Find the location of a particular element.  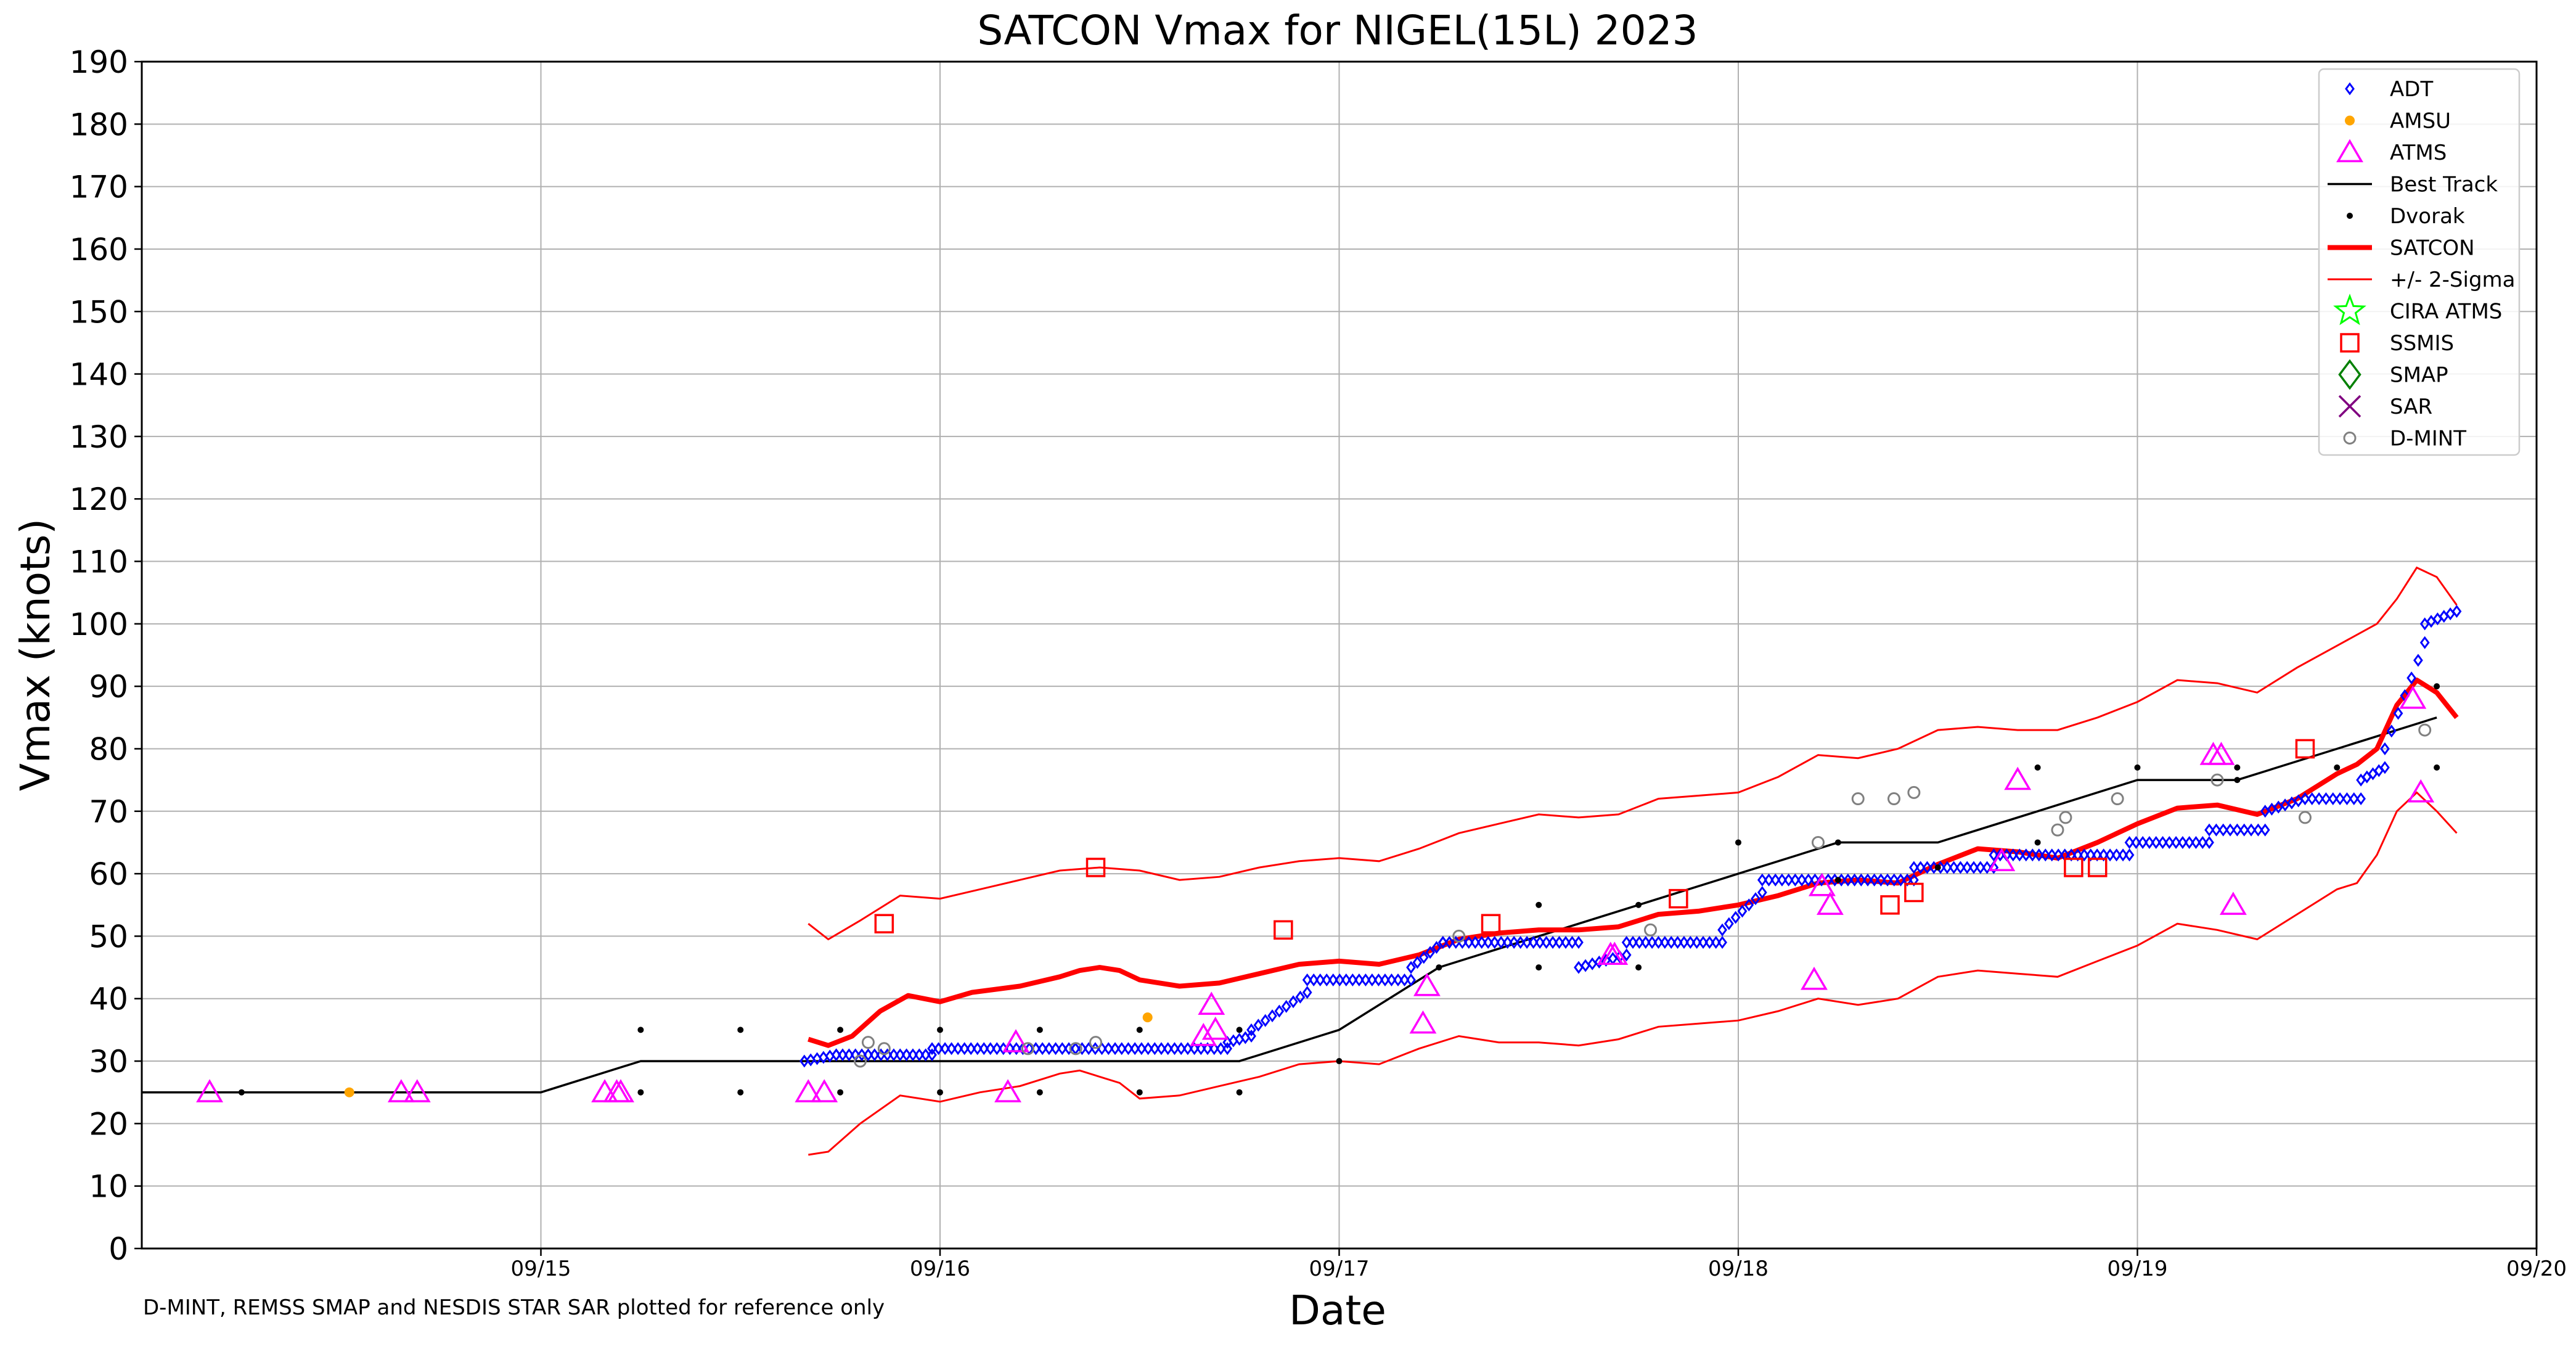

y-tick-label: 150 is located at coordinates (99, 312).